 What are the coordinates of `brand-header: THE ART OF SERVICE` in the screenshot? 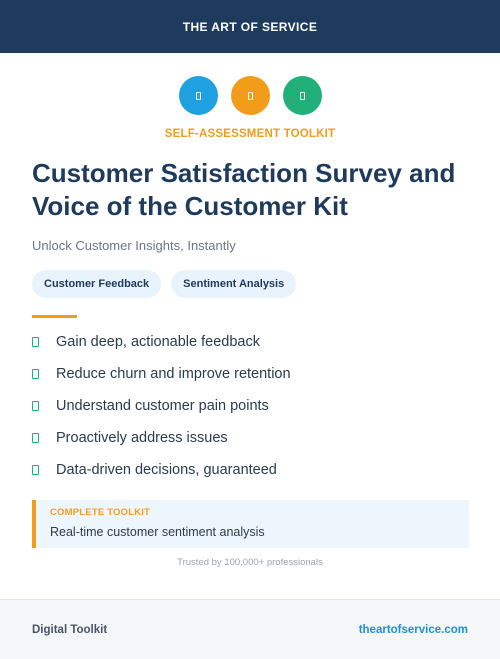 It's located at (250, 26).